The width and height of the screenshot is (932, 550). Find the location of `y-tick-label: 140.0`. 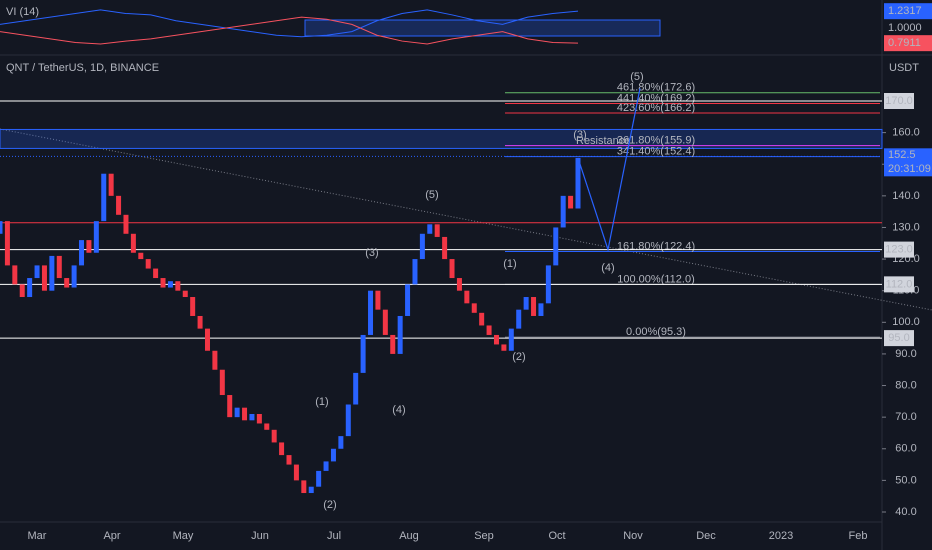

y-tick-label: 140.0 is located at coordinates (906, 196).